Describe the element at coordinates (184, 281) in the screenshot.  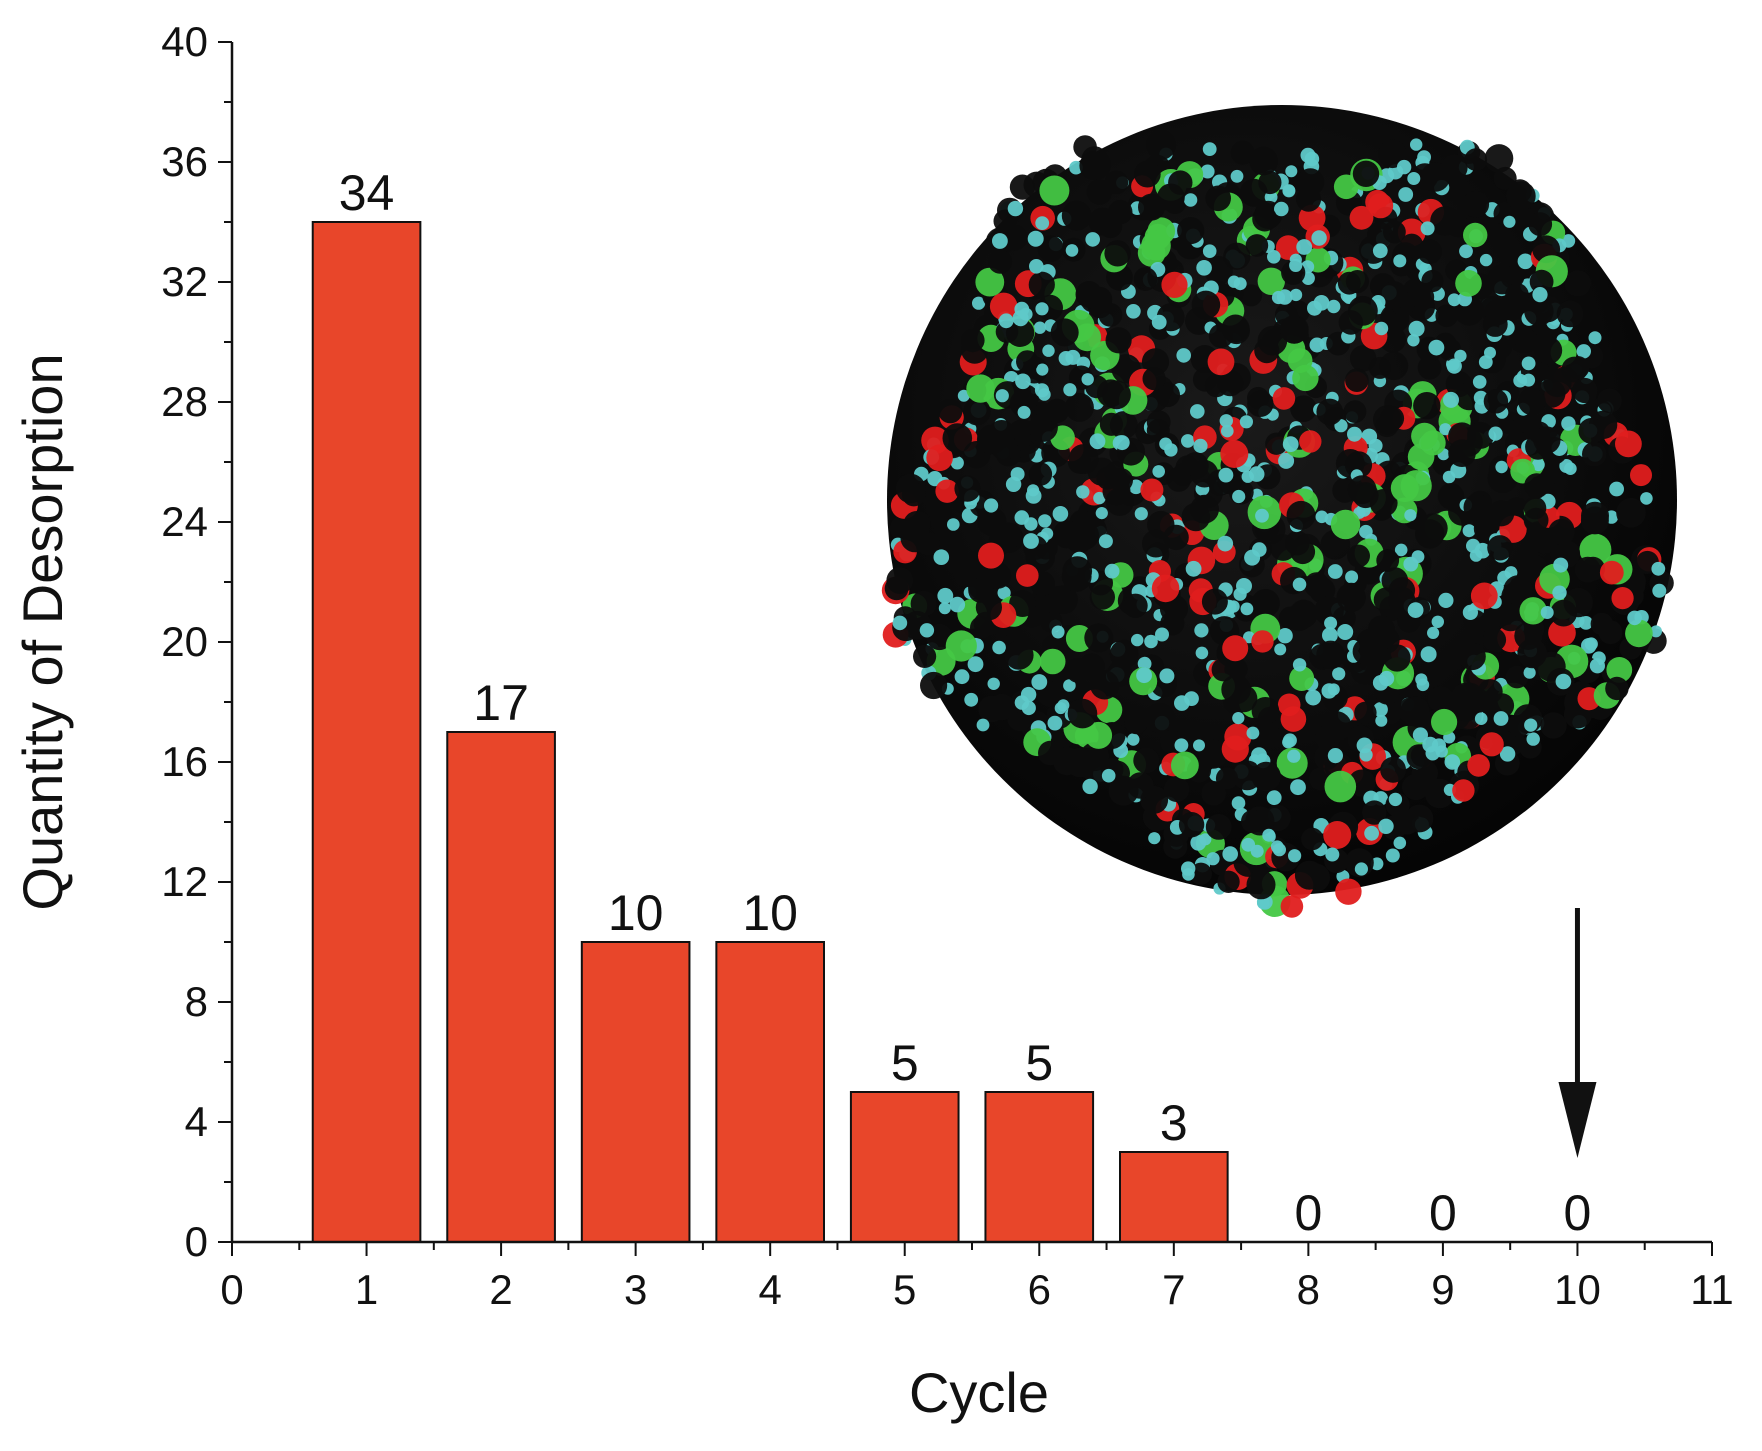
I see `y-tick-label-32: 32` at that location.